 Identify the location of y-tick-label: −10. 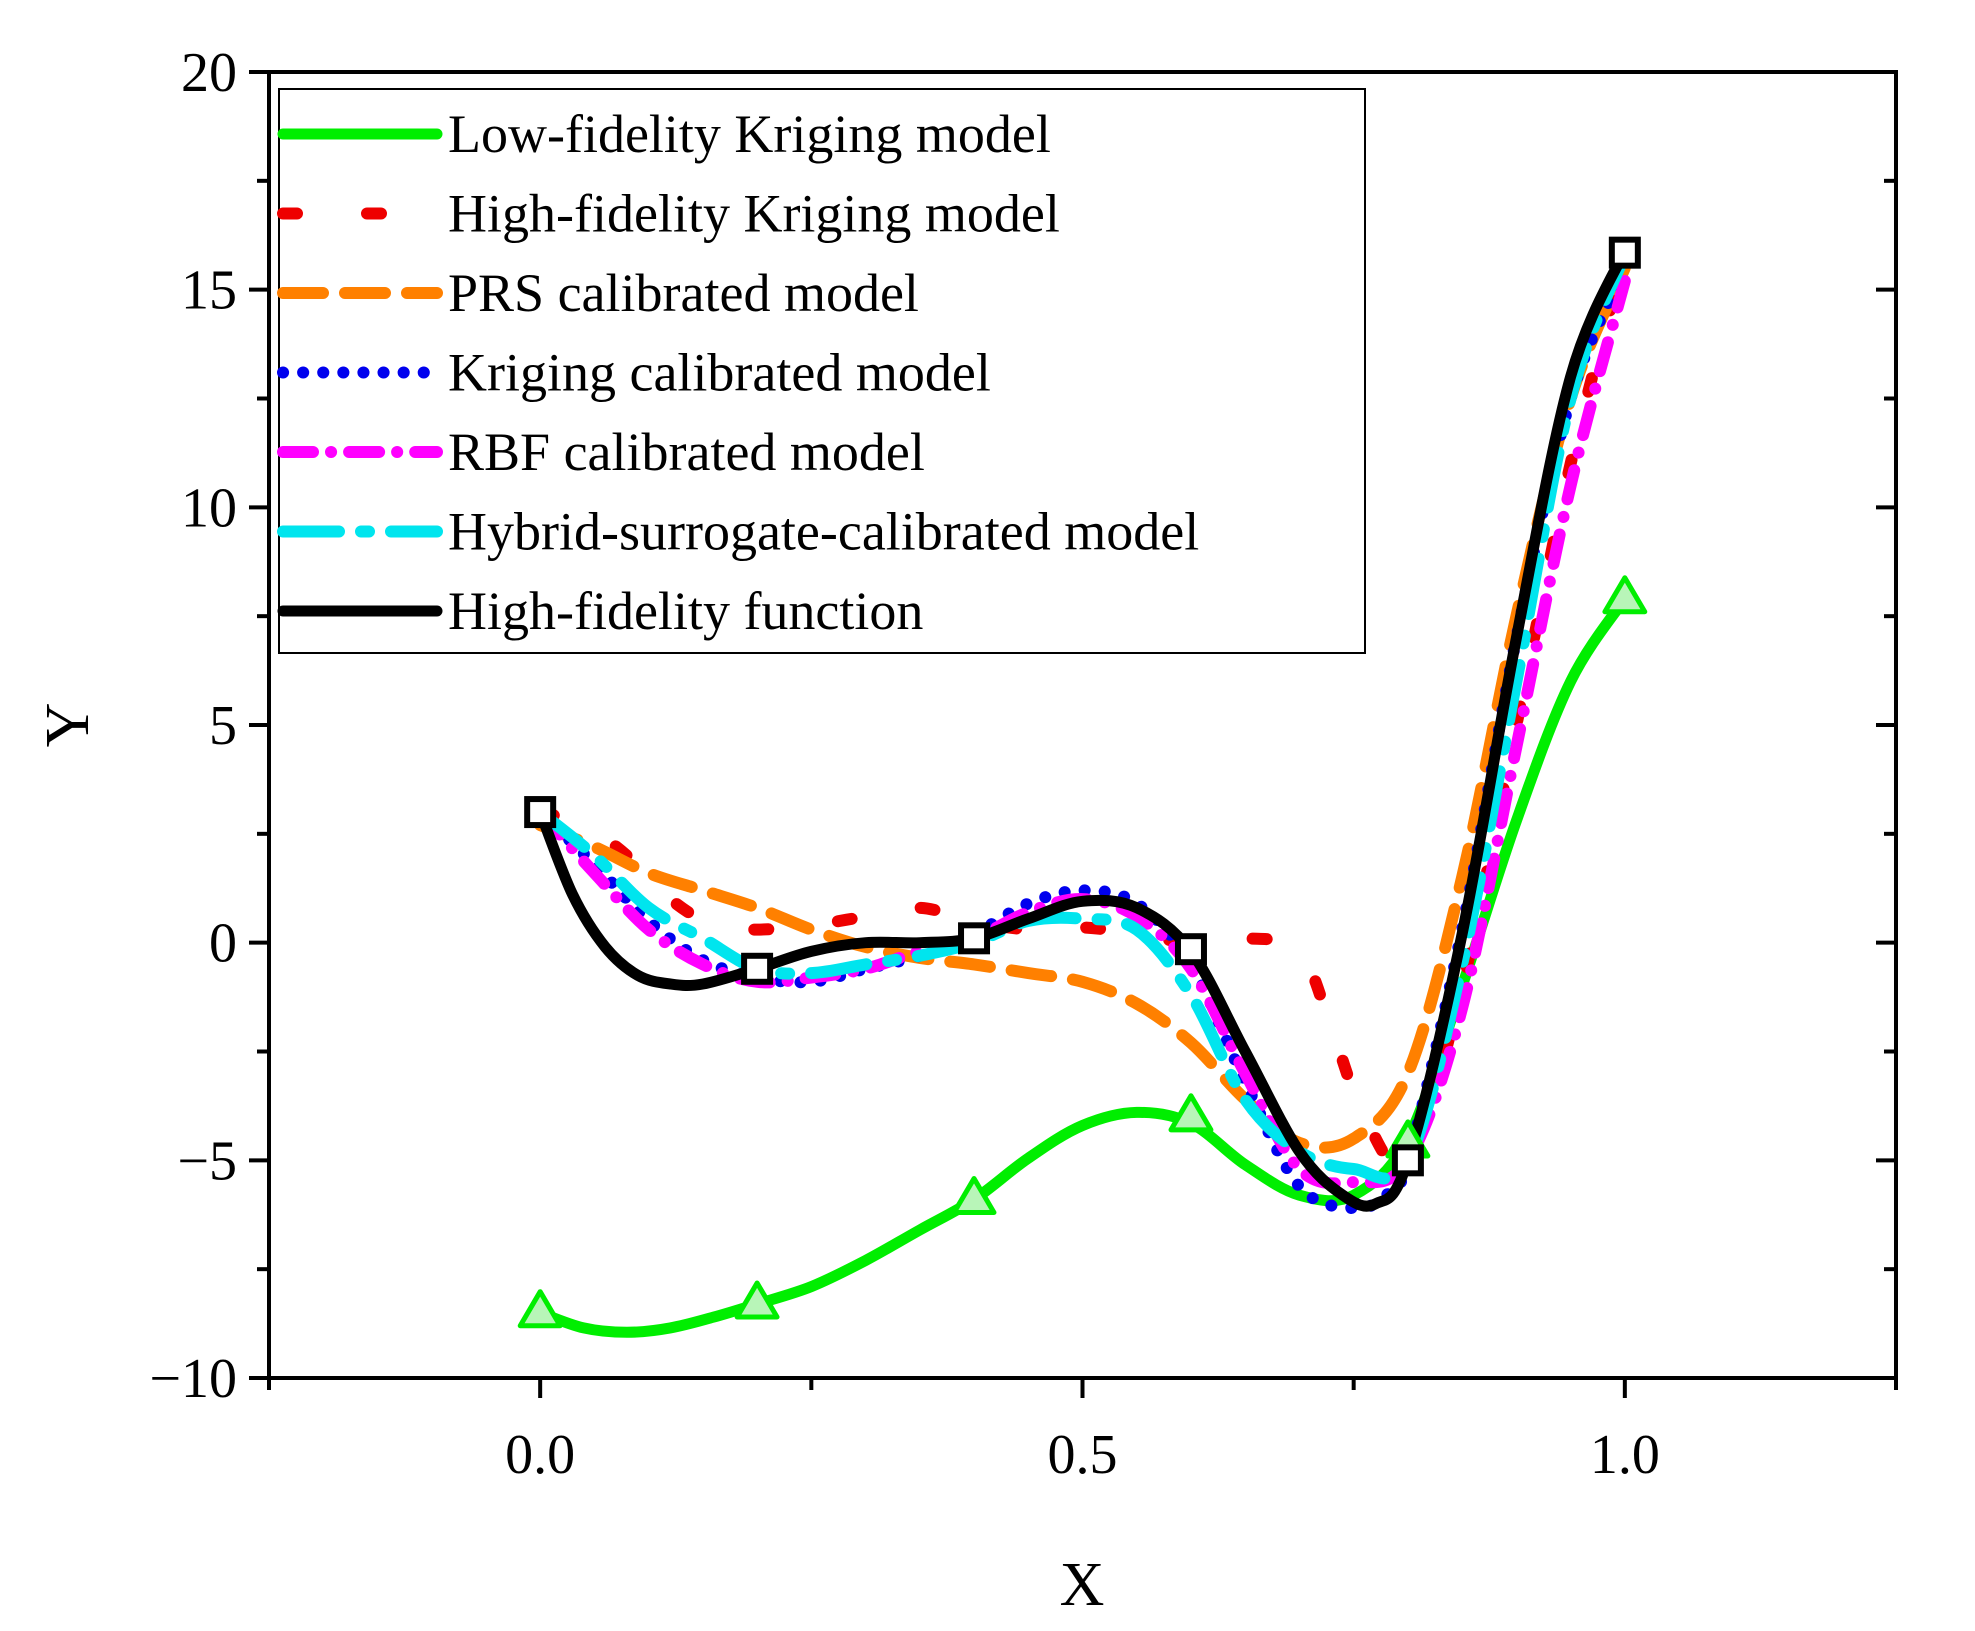
(193, 1379).